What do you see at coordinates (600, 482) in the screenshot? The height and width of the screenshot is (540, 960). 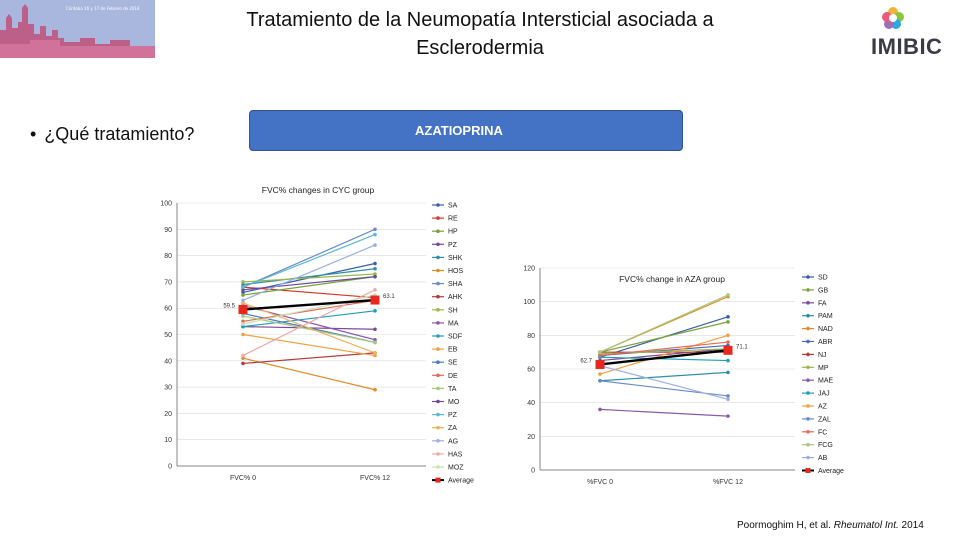 I see `x-tick-label: %FVC 0` at bounding box center [600, 482].